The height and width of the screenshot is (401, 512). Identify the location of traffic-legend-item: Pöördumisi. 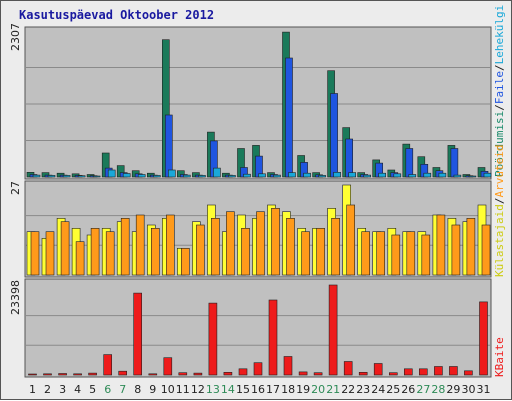
(499, 144).